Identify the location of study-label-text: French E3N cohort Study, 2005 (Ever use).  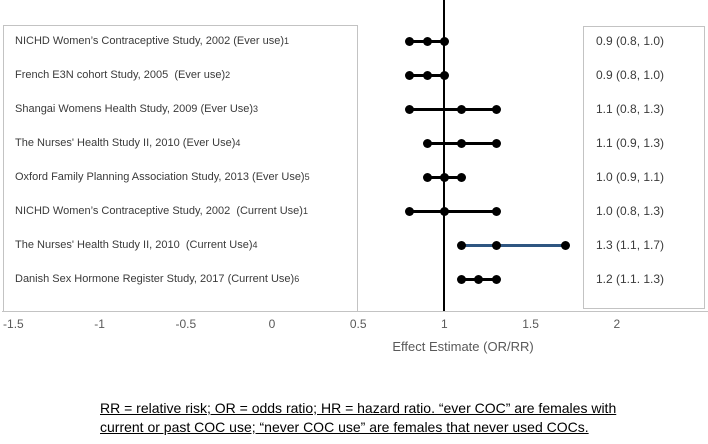
(120, 75).